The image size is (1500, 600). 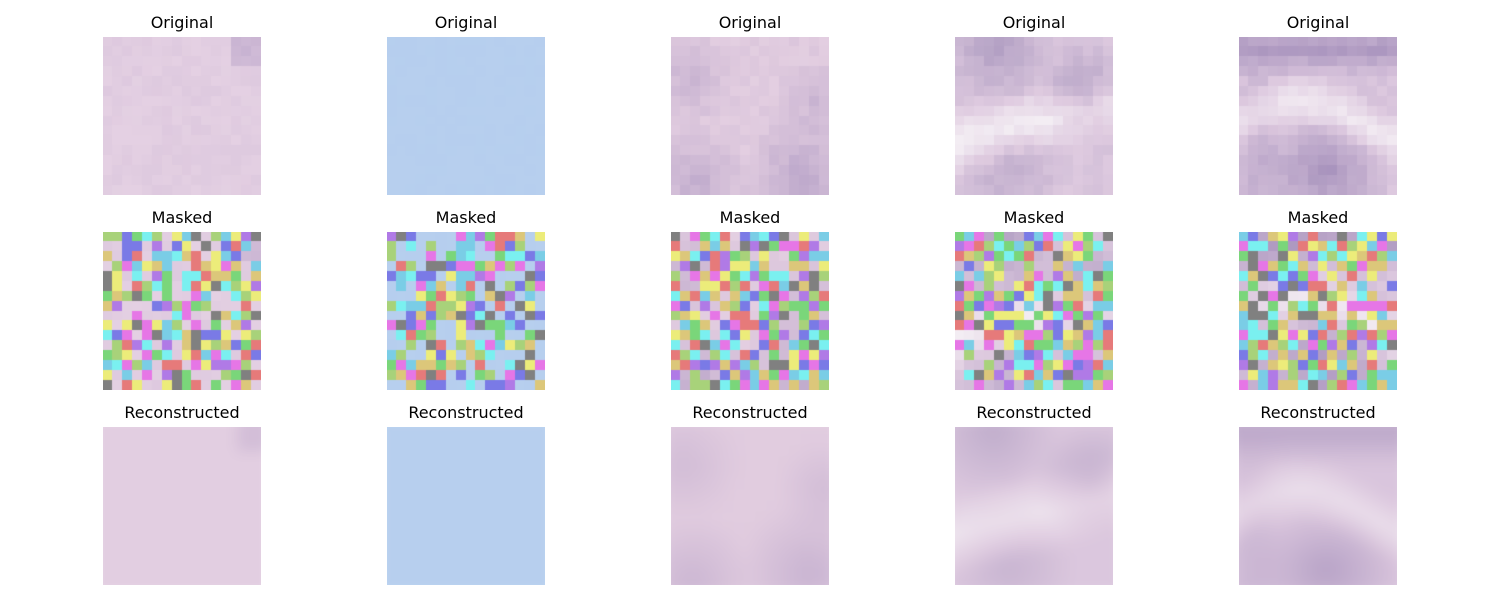 What do you see at coordinates (750, 217) in the screenshot?
I see `title-masked-3: Masked` at bounding box center [750, 217].